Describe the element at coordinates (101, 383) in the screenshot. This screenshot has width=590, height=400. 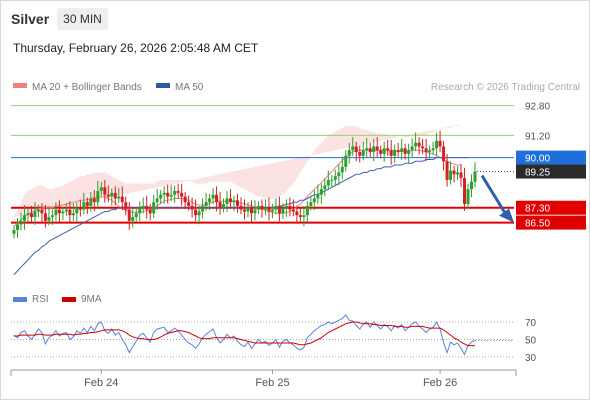
I see `x-tick-label: Feb 24` at that location.